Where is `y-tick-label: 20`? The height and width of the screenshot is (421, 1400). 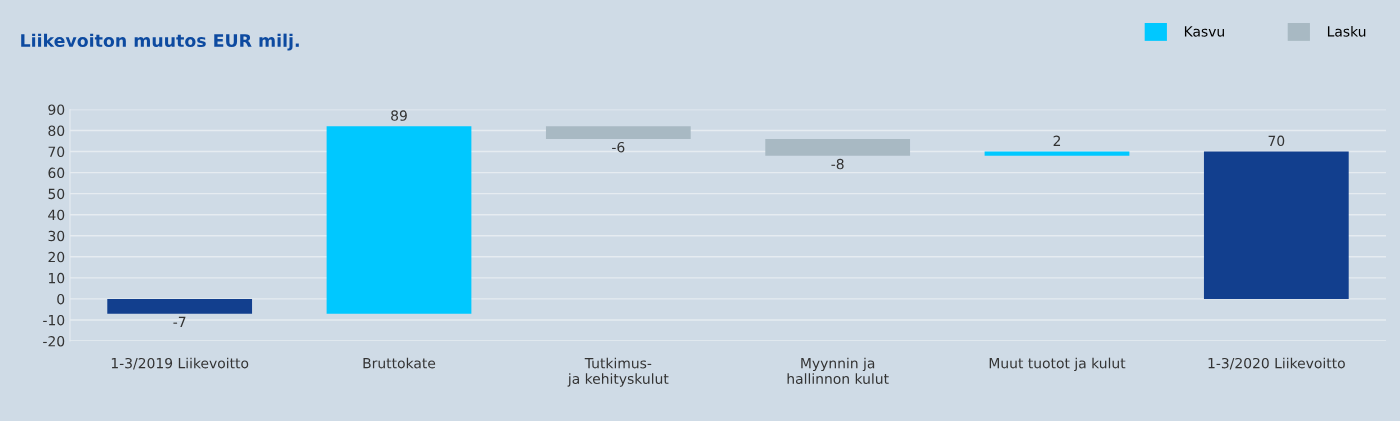
y-tick-label: 20 is located at coordinates (56, 257).